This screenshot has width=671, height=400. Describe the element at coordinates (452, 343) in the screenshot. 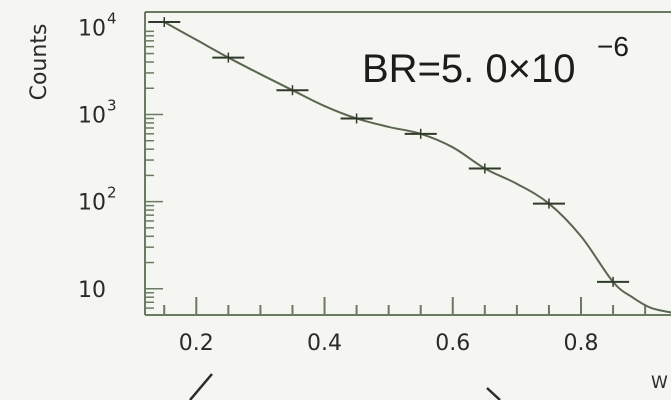

I see `x-tick-label: 0.6` at that location.